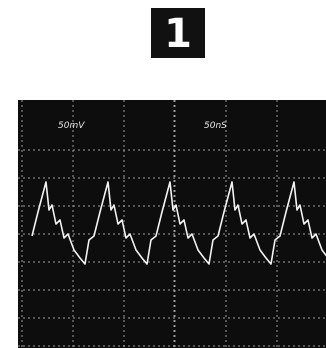  What do you see at coordinates (71, 126) in the screenshot?
I see `volts-per-div: 50mV` at bounding box center [71, 126].